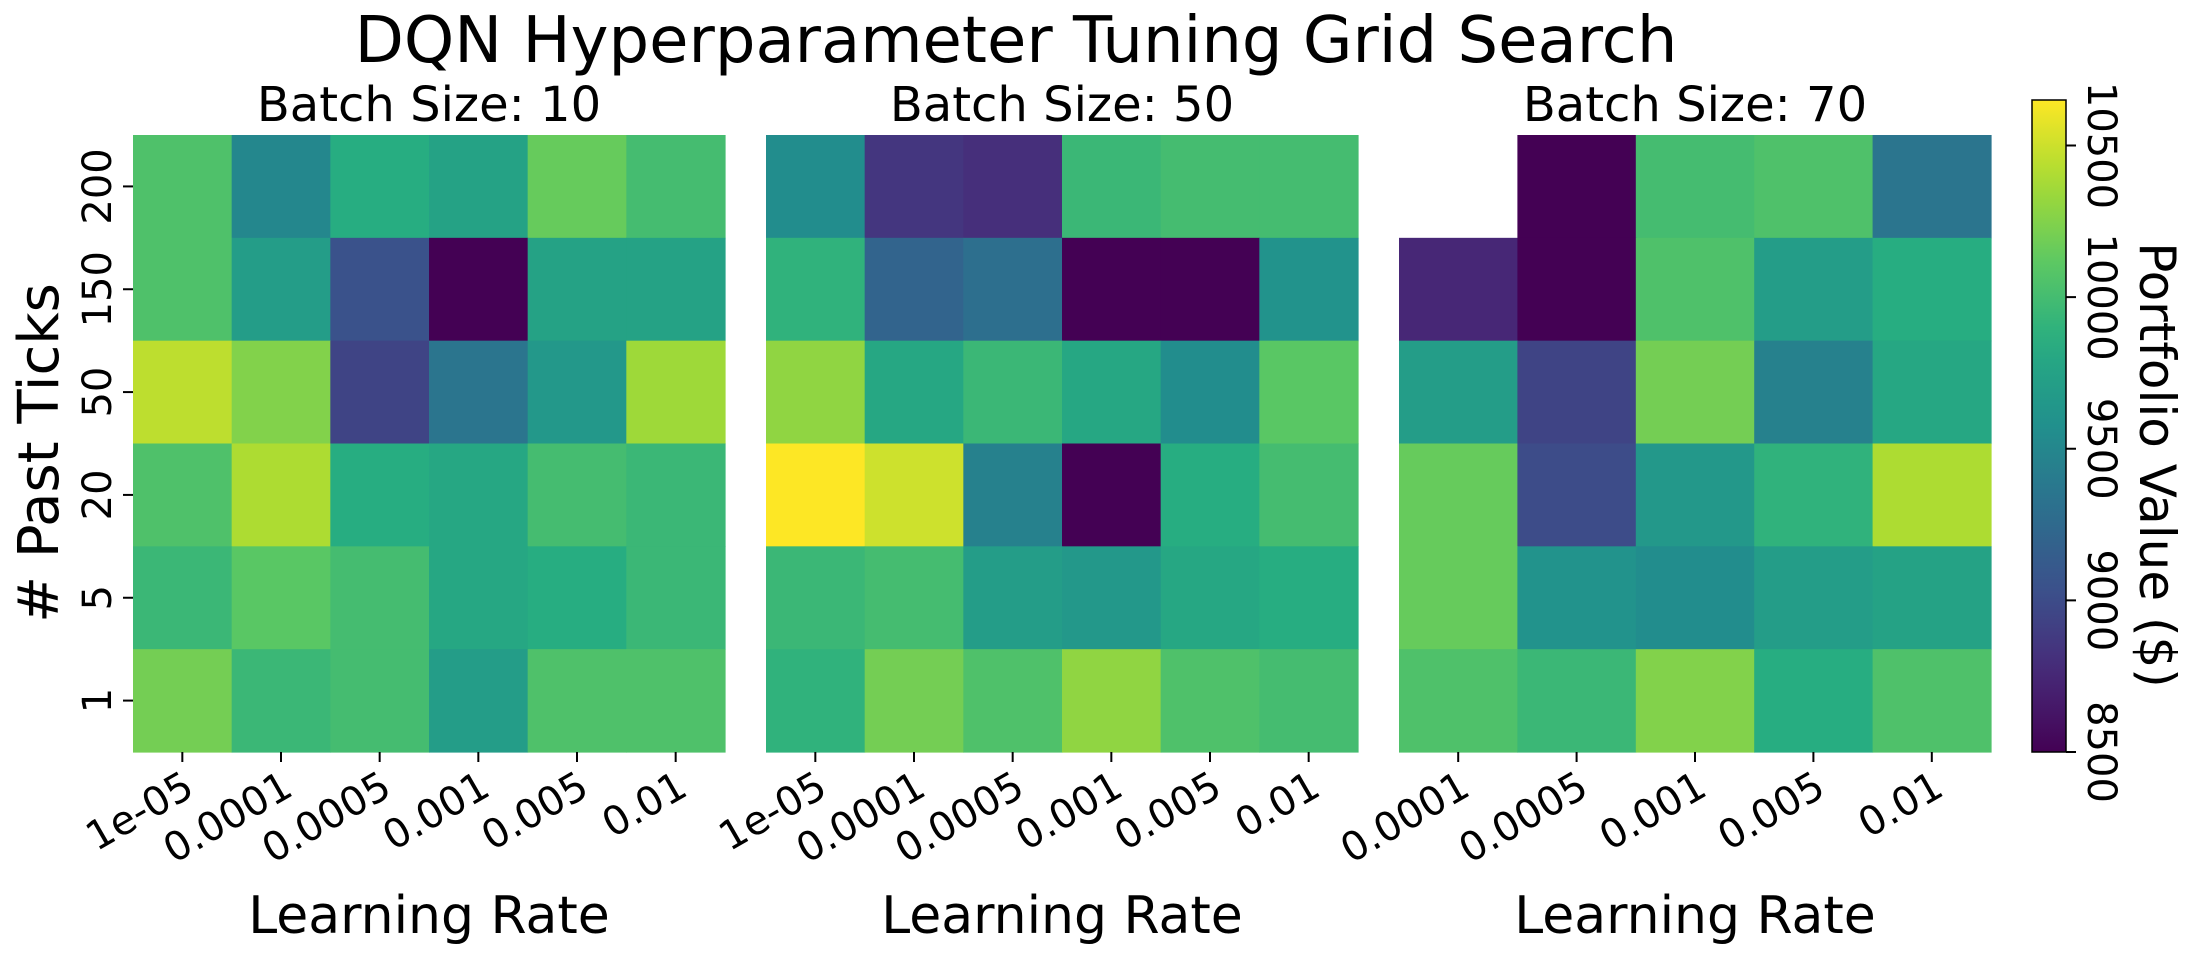  I want to click on y-tick-label: 50, so click(98, 392).